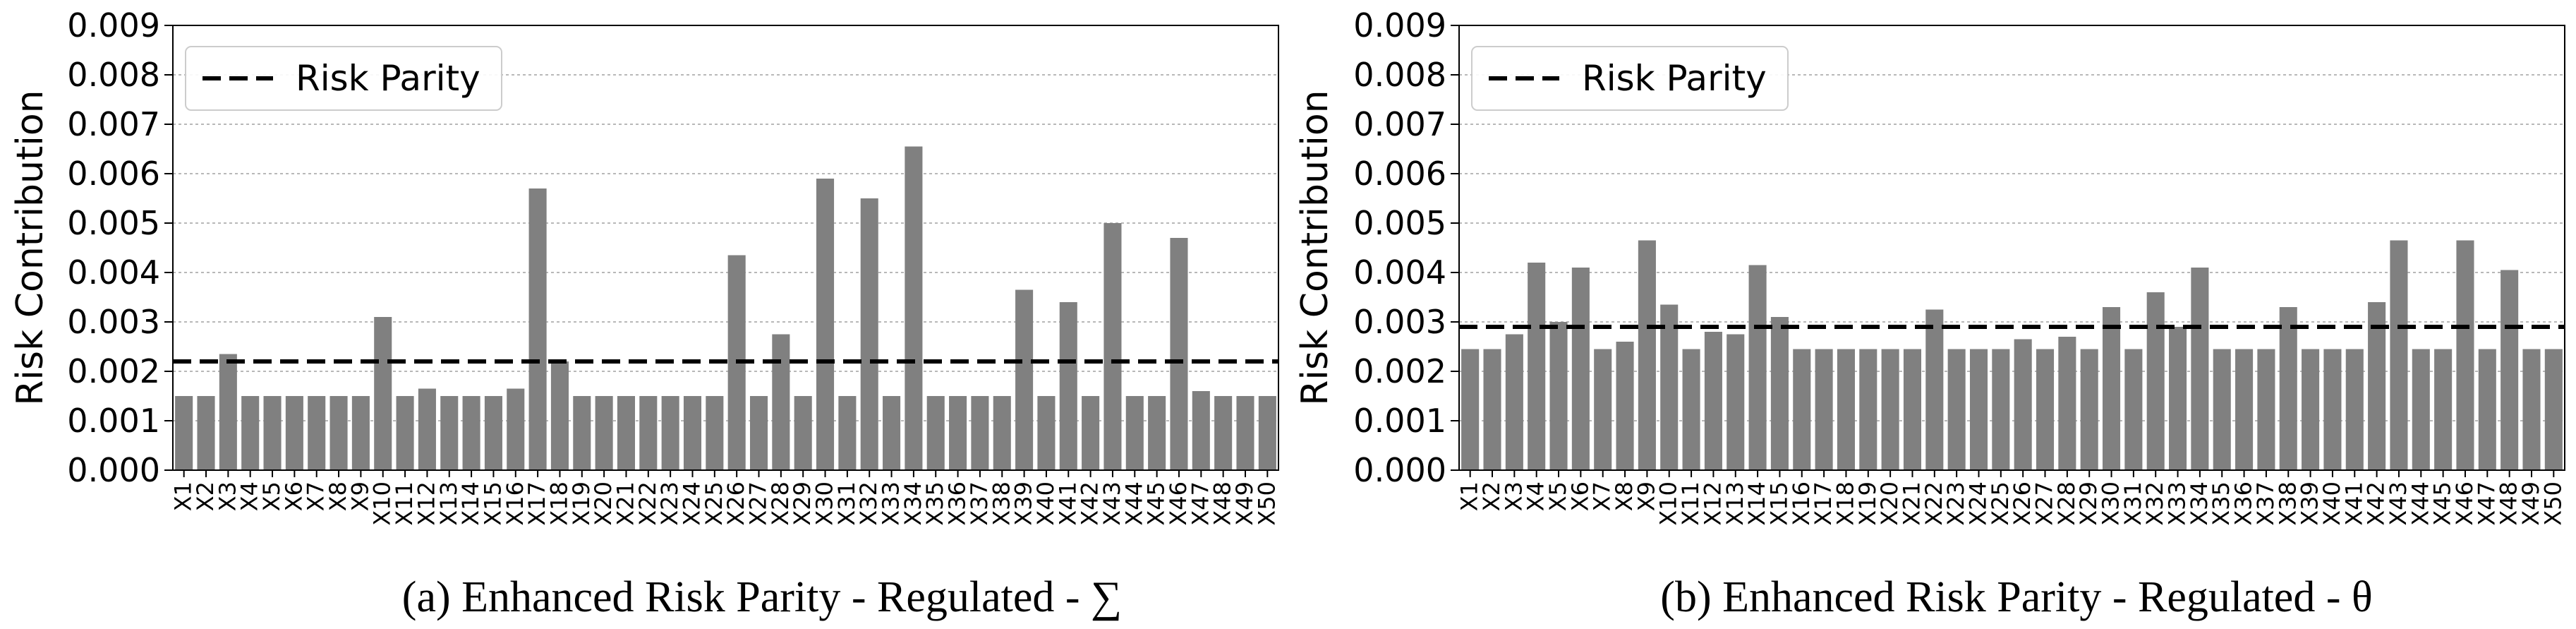 The height and width of the screenshot is (629, 2576). Describe the element at coordinates (803, 503) in the screenshot. I see `x-tick-label: X29` at that location.